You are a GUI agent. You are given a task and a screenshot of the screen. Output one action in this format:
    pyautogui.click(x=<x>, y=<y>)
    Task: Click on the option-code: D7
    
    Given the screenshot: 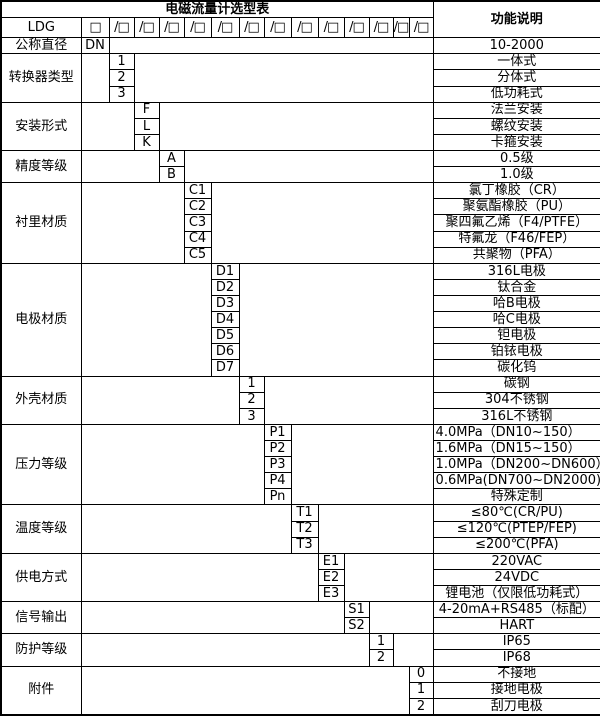 What is the action you would take?
    pyautogui.click(x=225, y=368)
    